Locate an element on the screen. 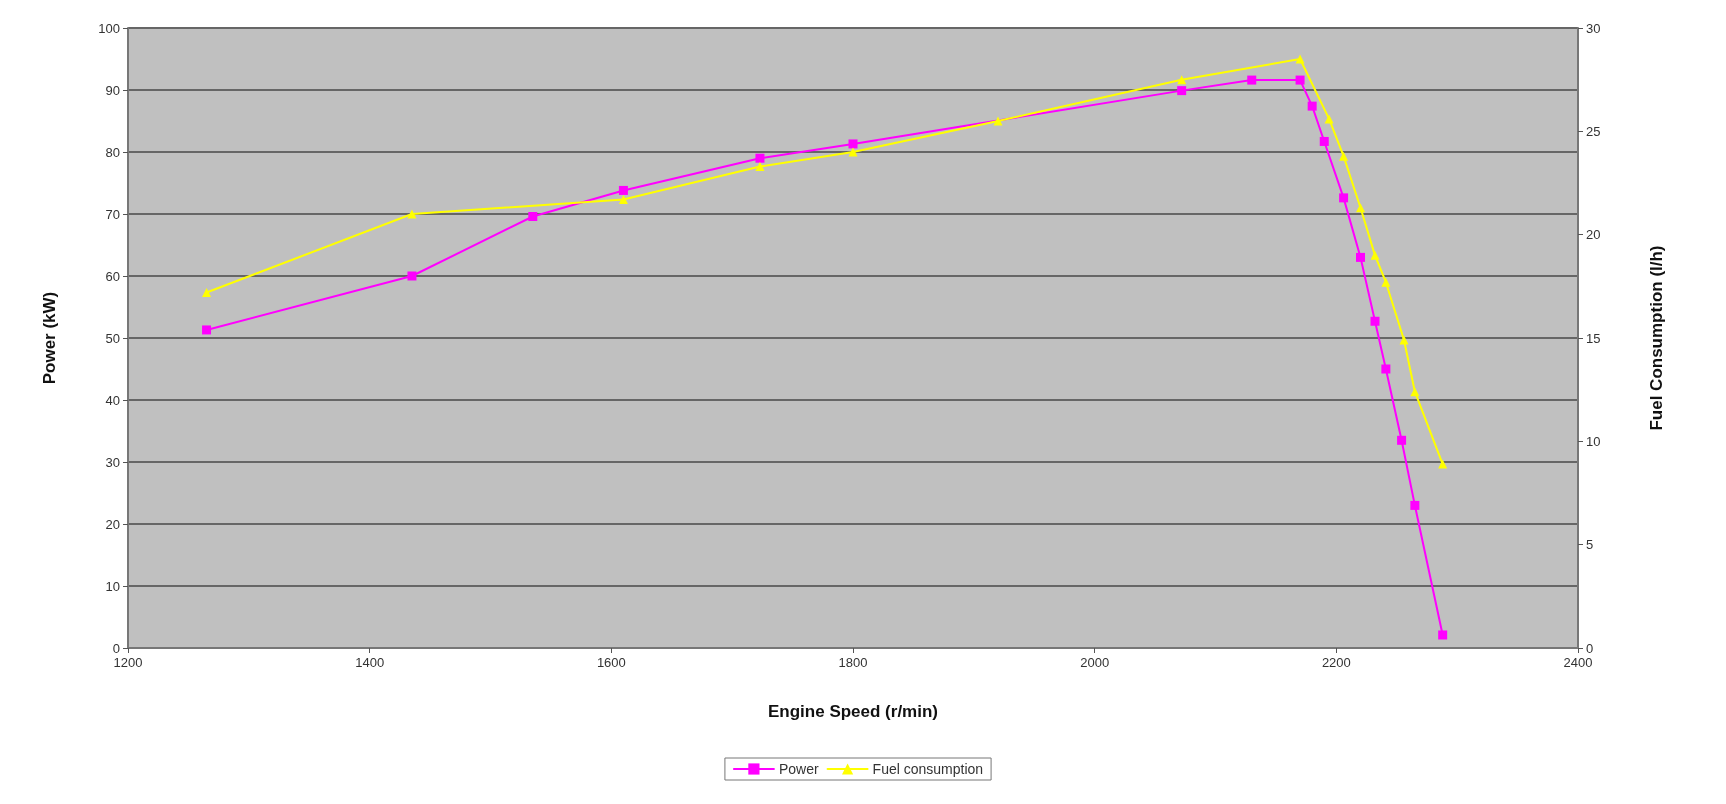 The width and height of the screenshot is (1726, 804). y2-tick-label: 25 is located at coordinates (1593, 131).